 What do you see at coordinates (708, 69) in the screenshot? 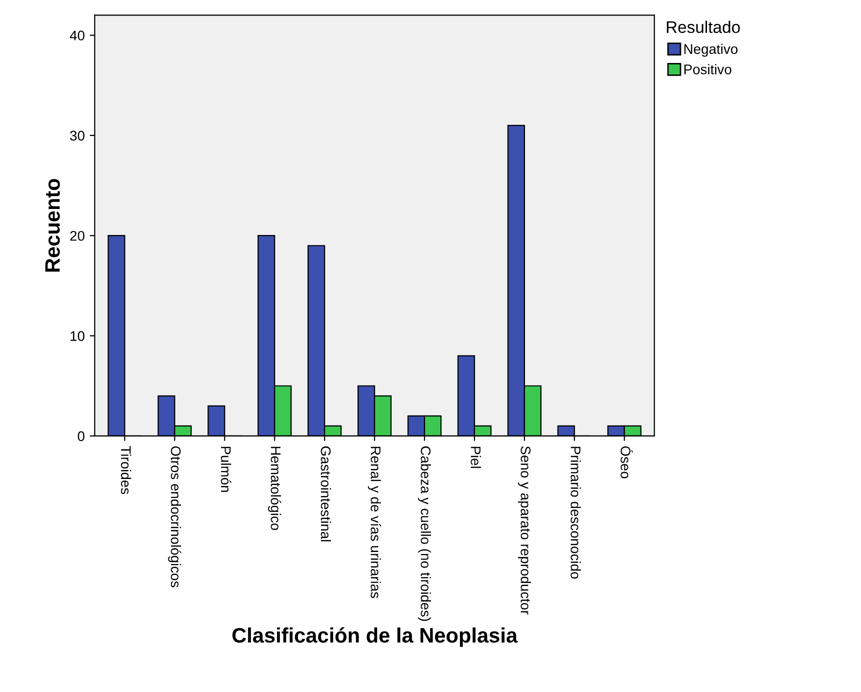
I see `legend-label: Positivo` at bounding box center [708, 69].